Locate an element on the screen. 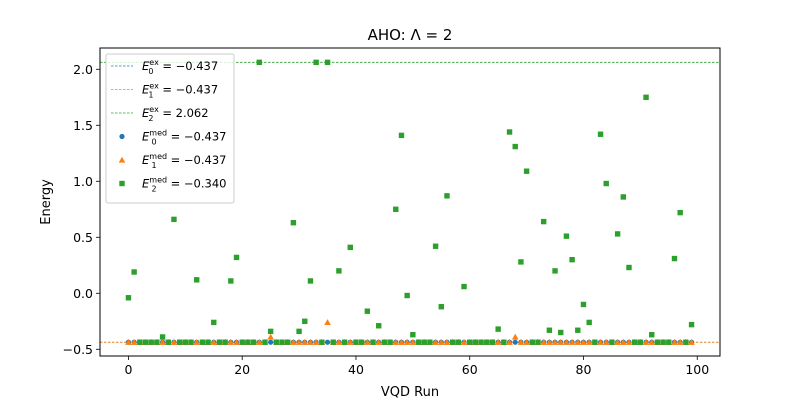  x-tick-label: 40 is located at coordinates (356, 369).